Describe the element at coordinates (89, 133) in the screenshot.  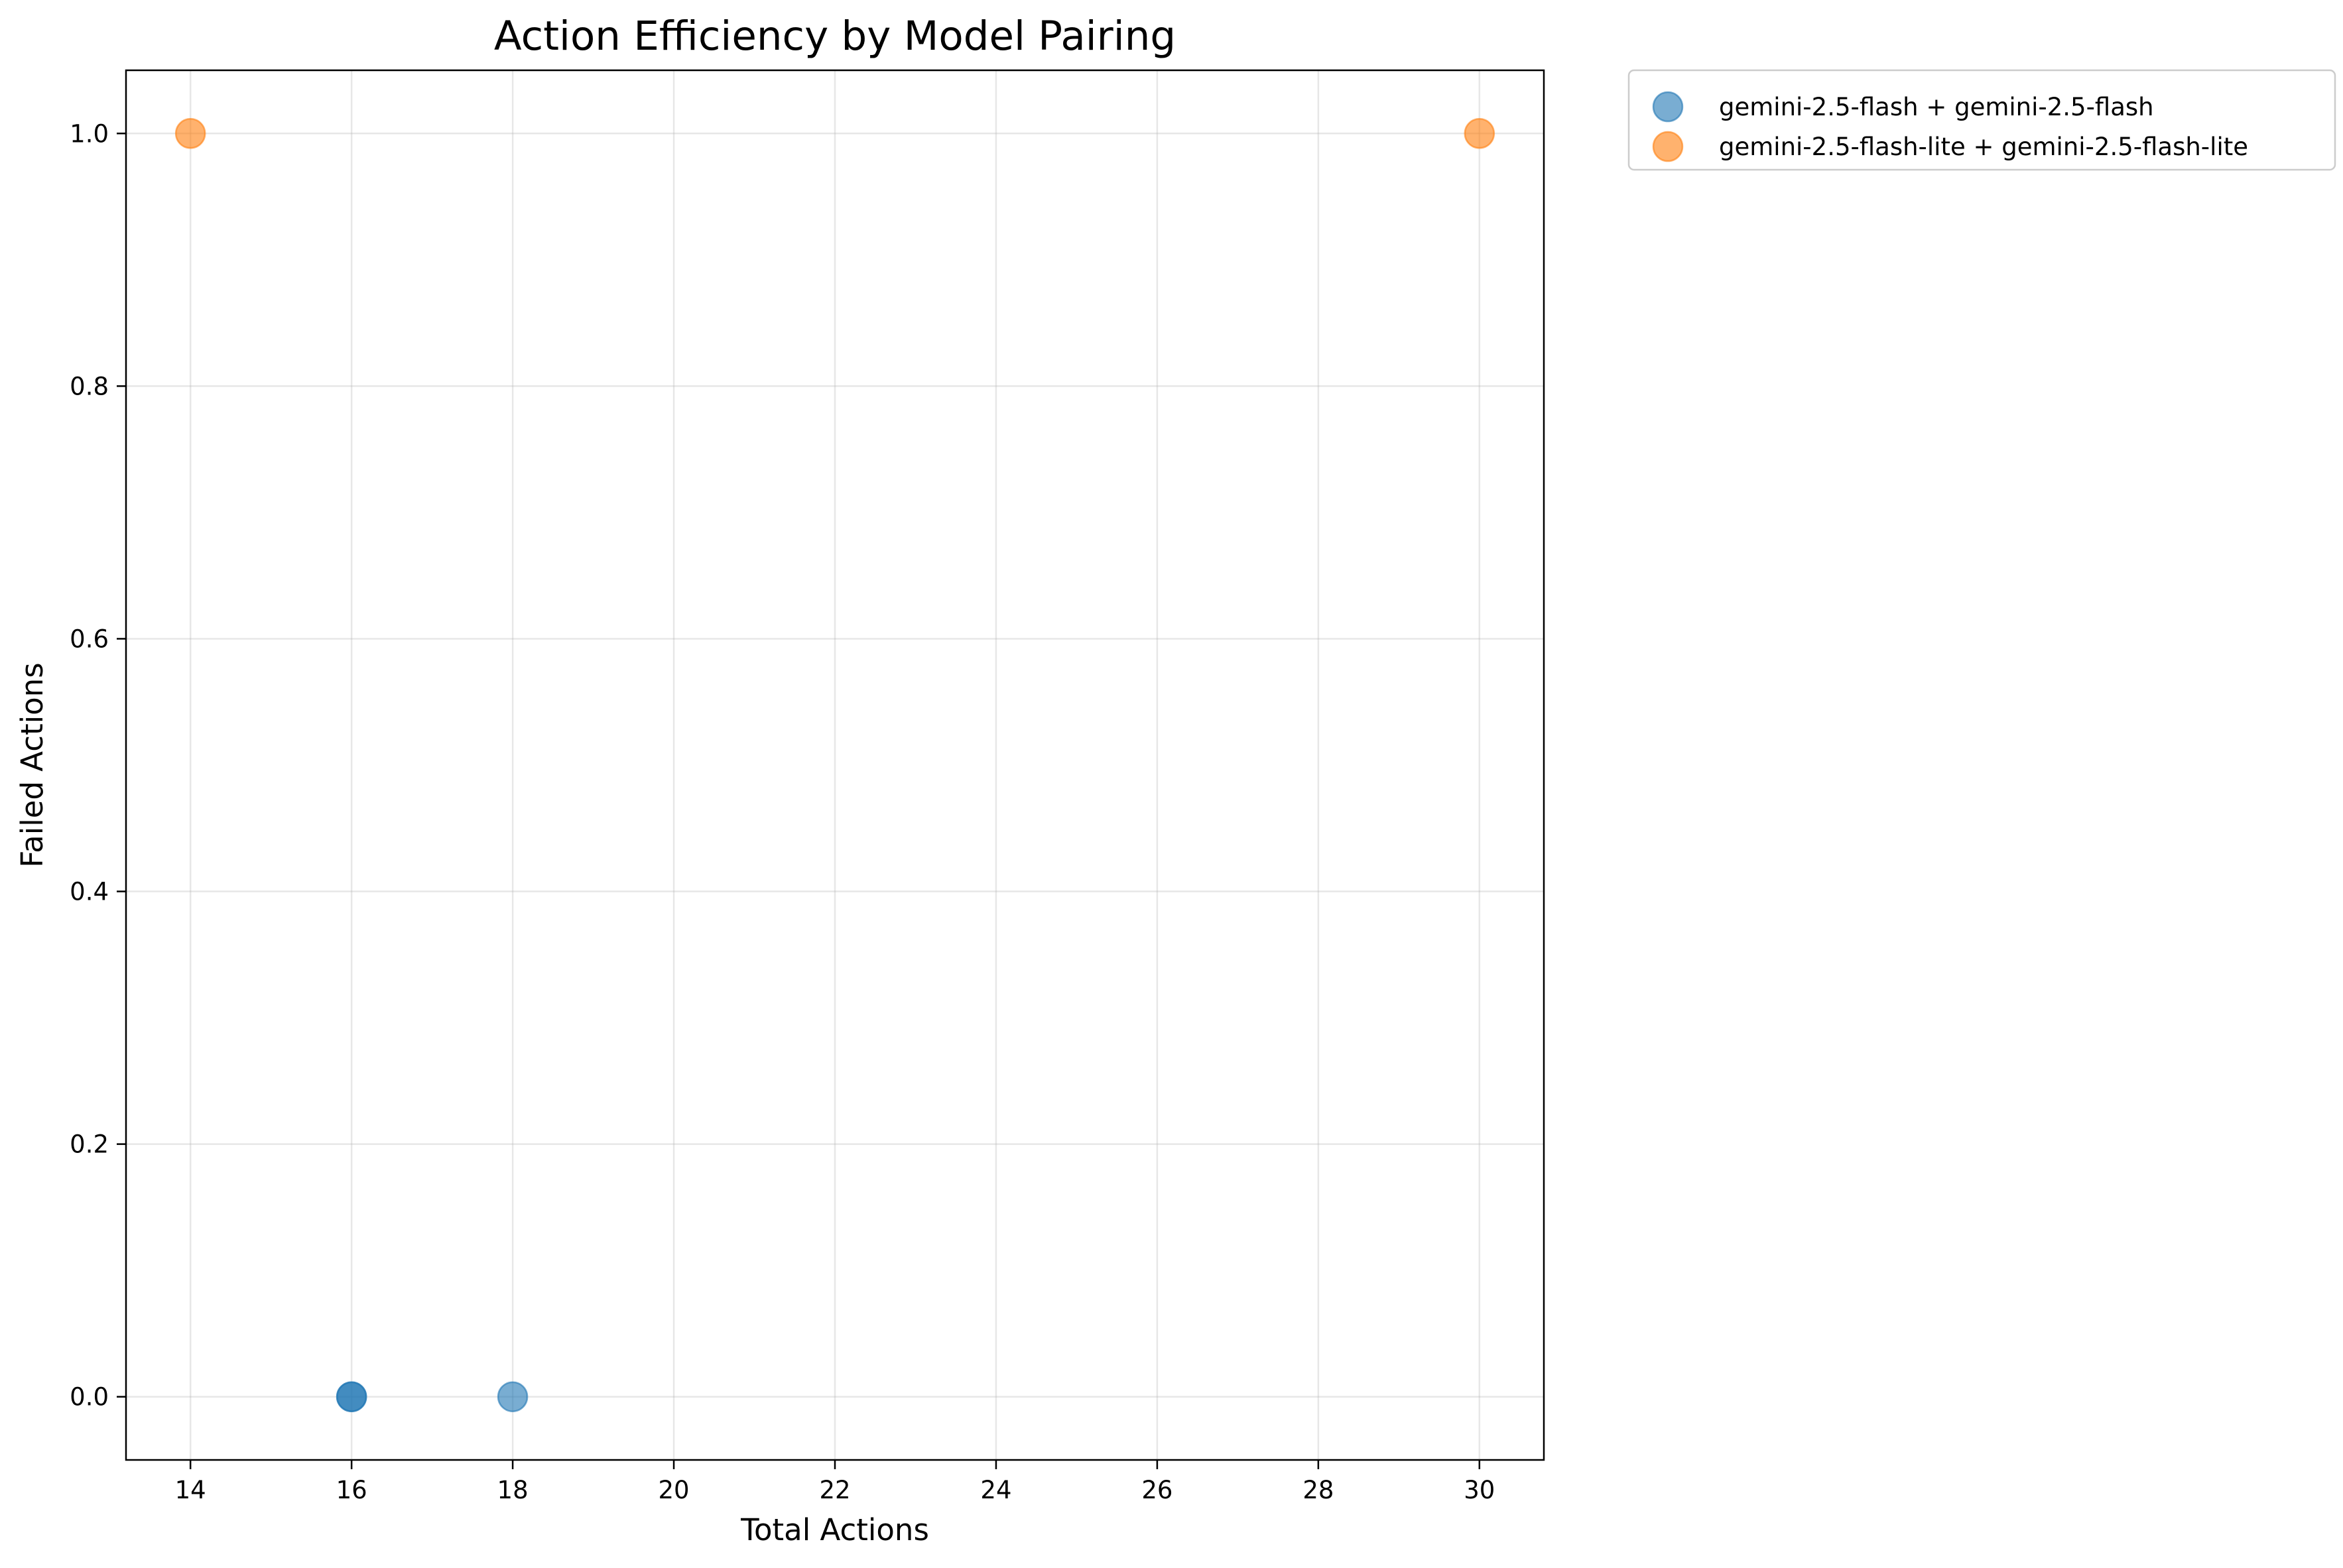
I see `y-tick-label: 1.0` at that location.